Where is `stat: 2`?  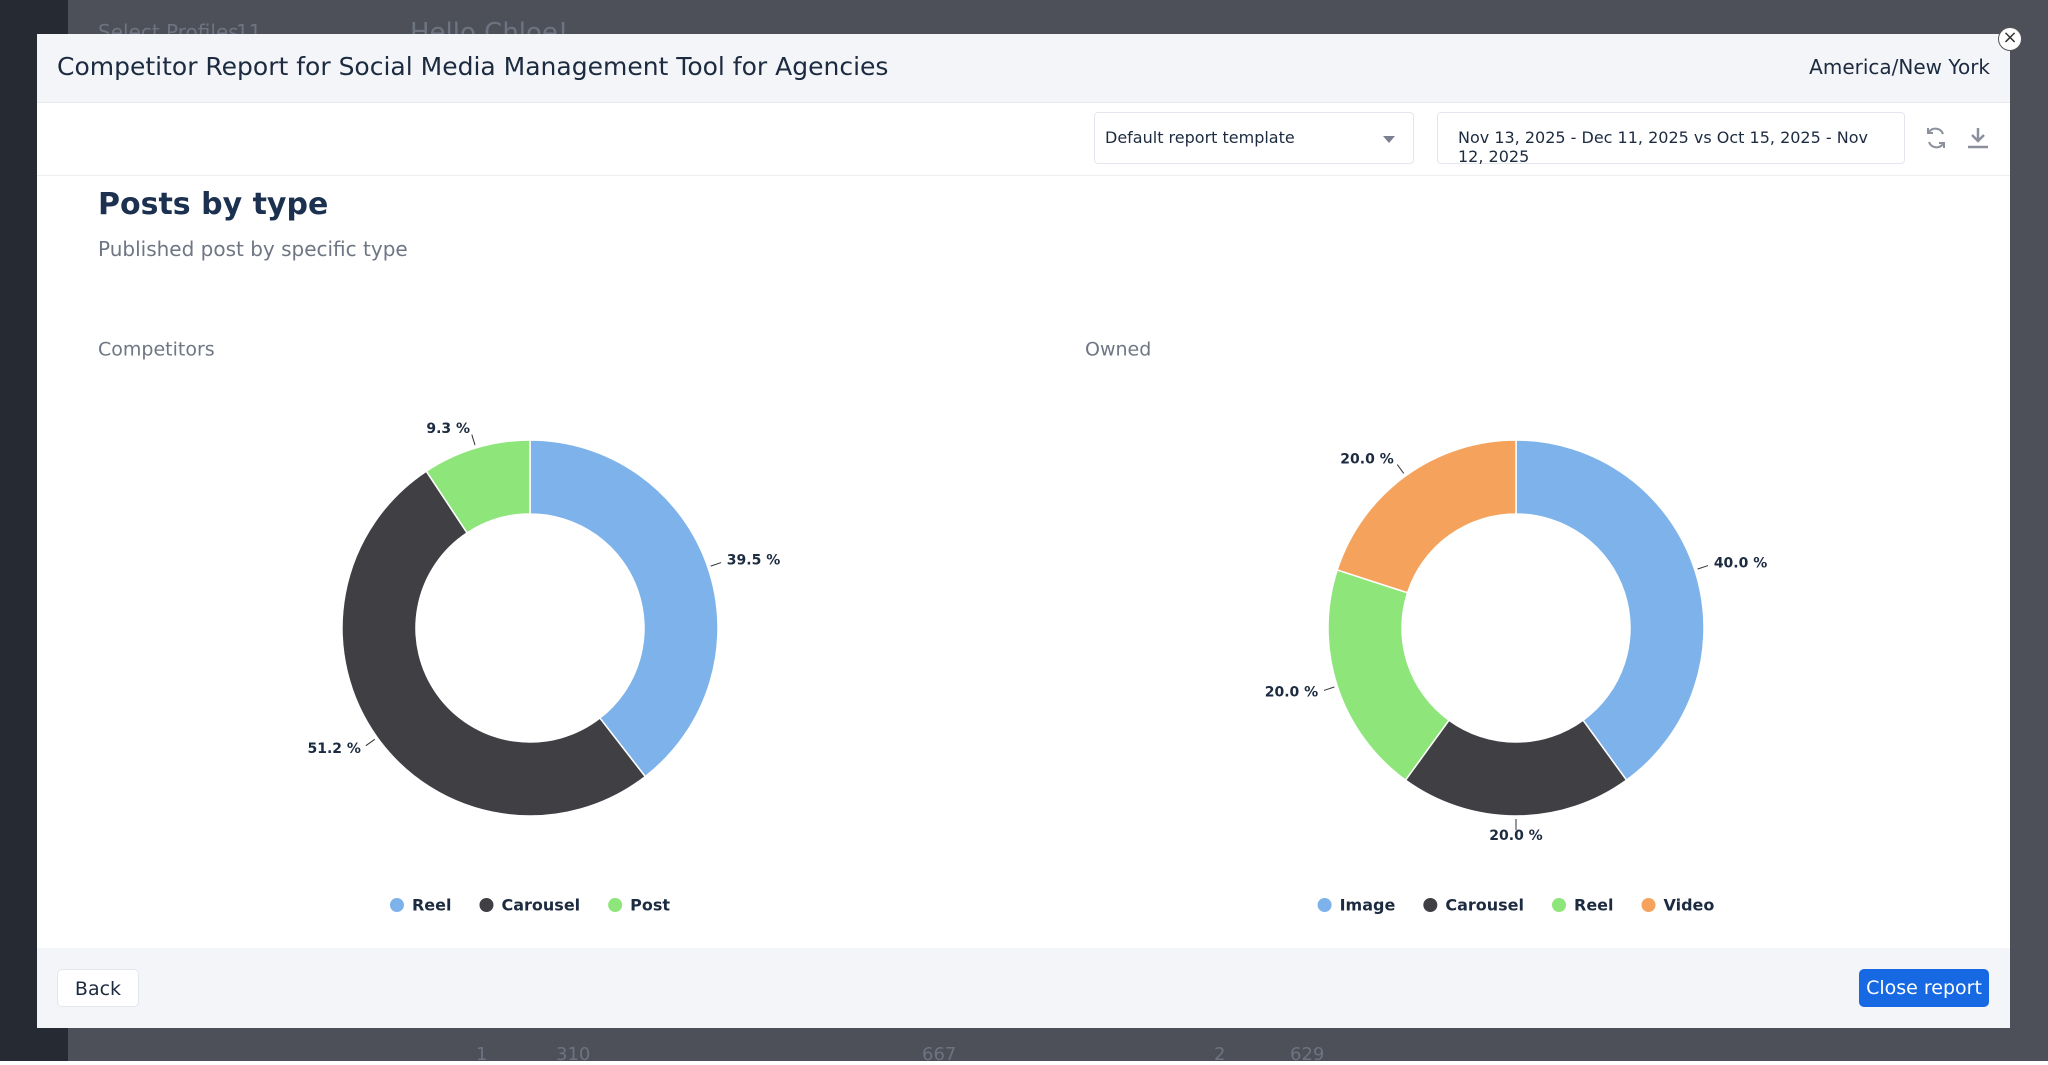 stat: 2 is located at coordinates (1220, 1054).